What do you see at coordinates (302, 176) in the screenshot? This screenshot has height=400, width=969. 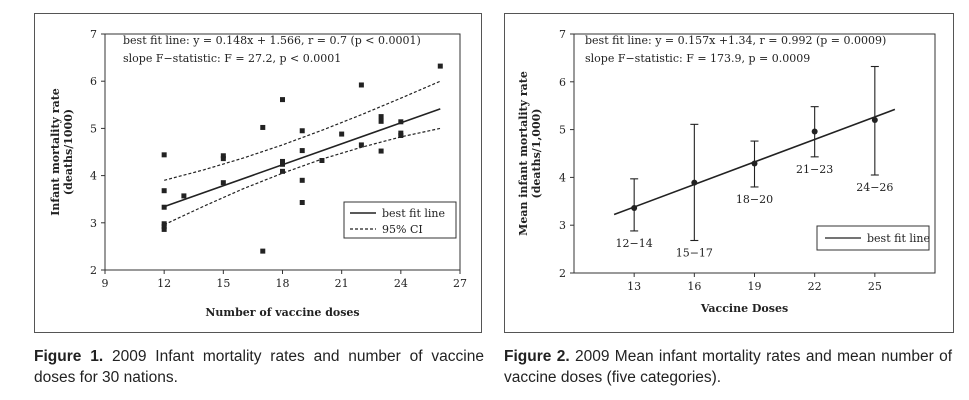 I see `ci-lower-curve` at bounding box center [302, 176].